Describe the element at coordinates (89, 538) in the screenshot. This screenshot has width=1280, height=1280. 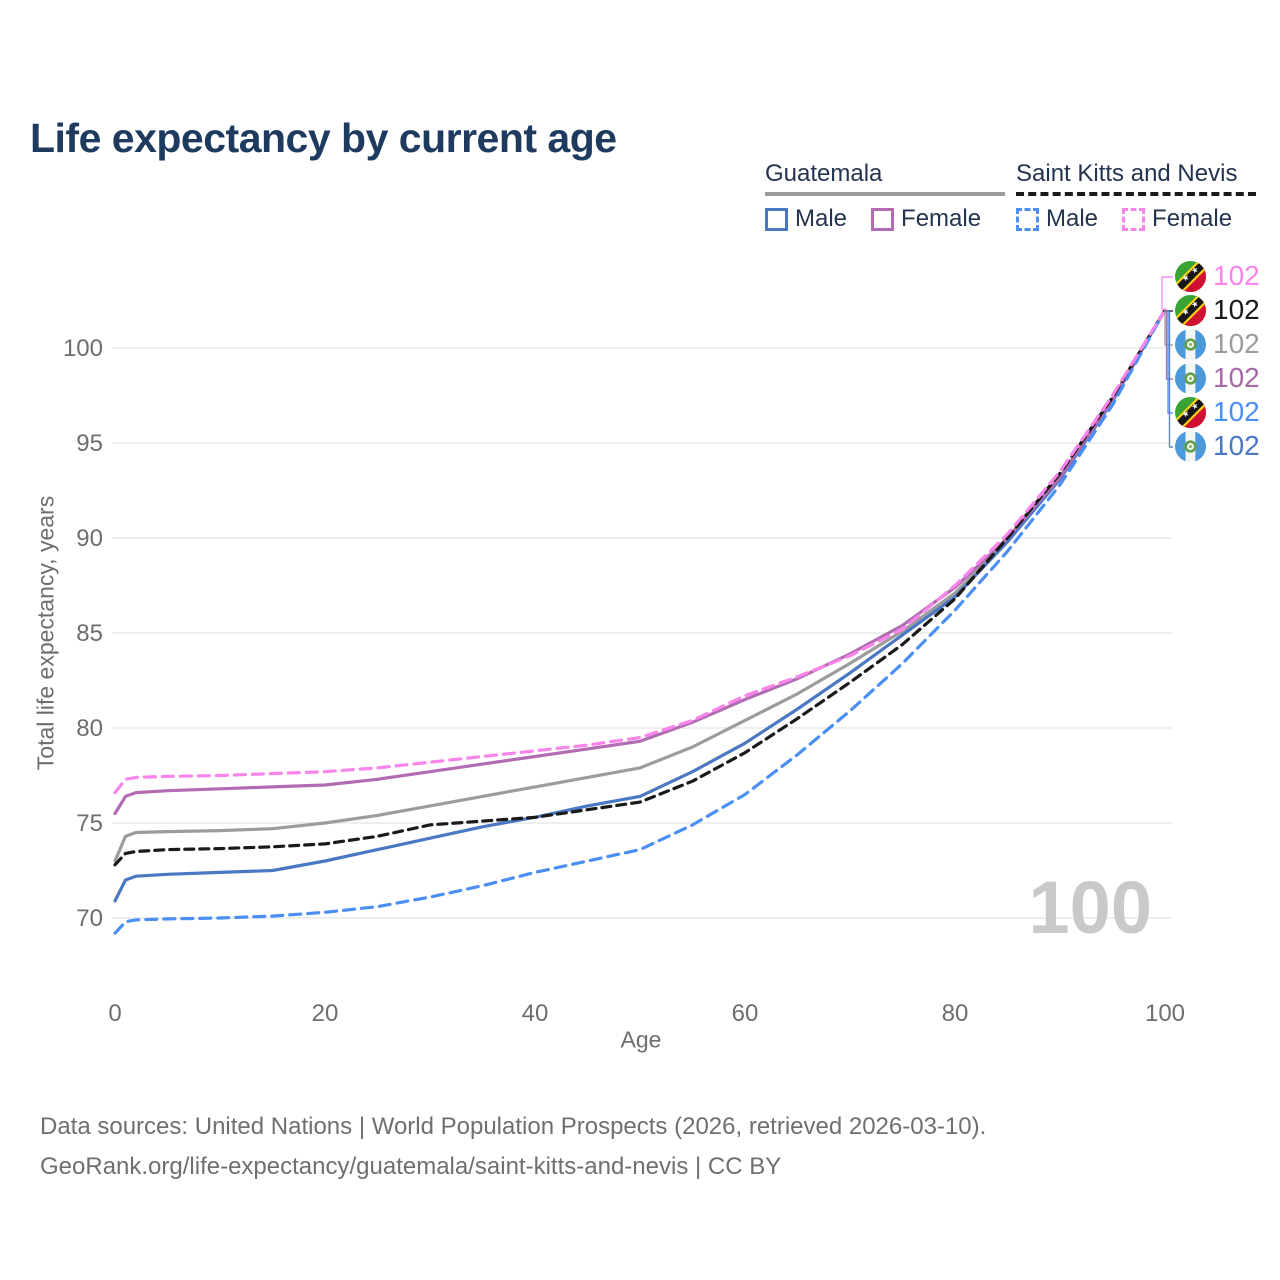
I see `y-tick-label: 90` at that location.